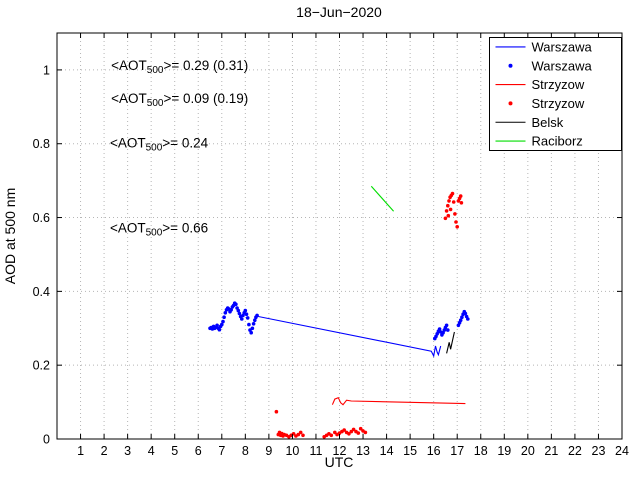 The image size is (640, 480). What do you see at coordinates (46, 70) in the screenshot?
I see `y-tick-label: 1` at bounding box center [46, 70].